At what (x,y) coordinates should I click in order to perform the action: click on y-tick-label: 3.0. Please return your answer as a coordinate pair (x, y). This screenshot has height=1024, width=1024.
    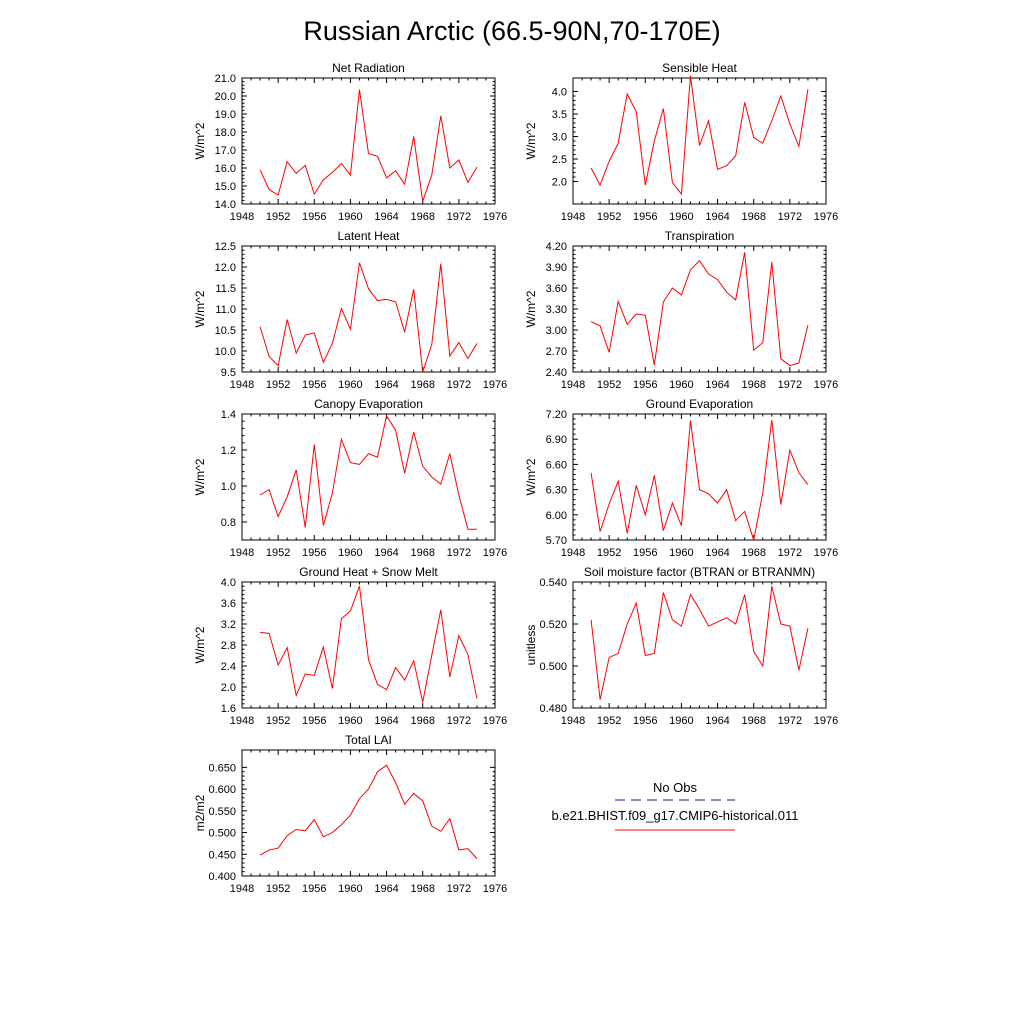
    Looking at the image, I should click on (559, 138).